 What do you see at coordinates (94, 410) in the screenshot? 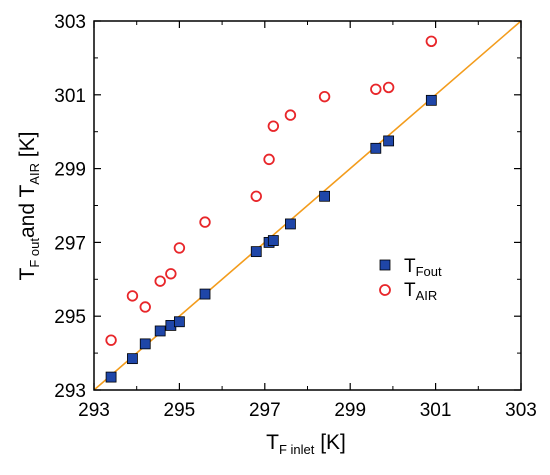
I see `x-tick-label: 293` at bounding box center [94, 410].